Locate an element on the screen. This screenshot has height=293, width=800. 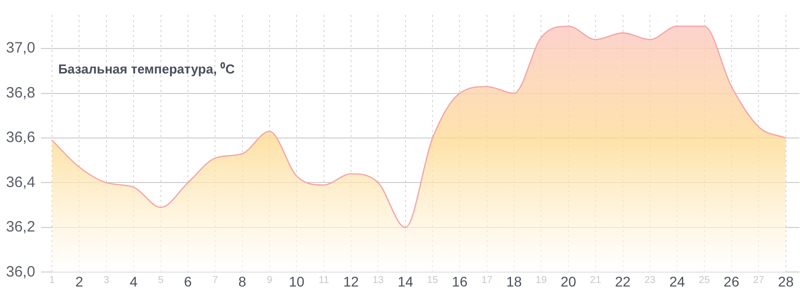
y-tick-label: 36,8 is located at coordinates (21, 93).